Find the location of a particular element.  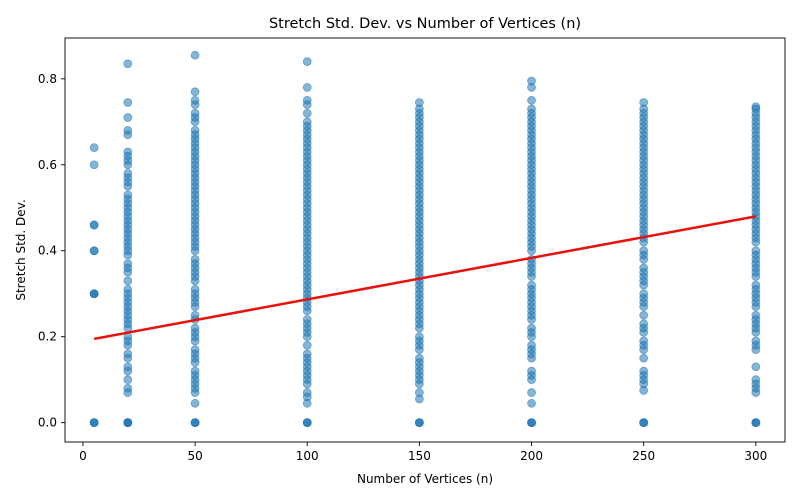

x-tick-label: 100 is located at coordinates (307, 456).